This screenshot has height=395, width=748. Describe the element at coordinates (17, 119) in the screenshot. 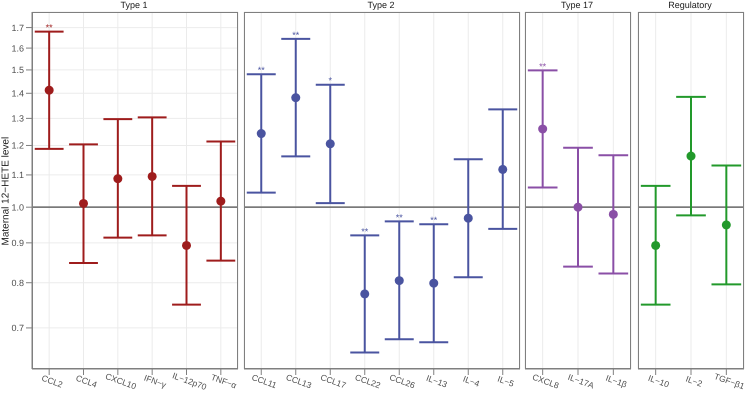

I see `y-tick-label: 1.3` at that location.